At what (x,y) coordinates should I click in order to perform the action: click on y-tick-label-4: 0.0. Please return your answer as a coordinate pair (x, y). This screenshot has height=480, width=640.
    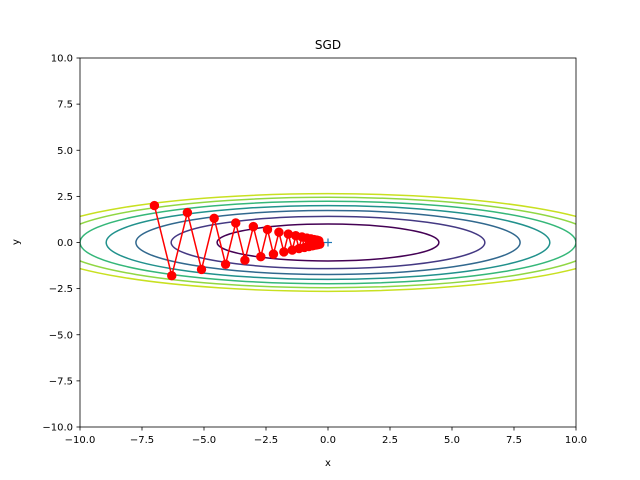
    Looking at the image, I should click on (65, 243).